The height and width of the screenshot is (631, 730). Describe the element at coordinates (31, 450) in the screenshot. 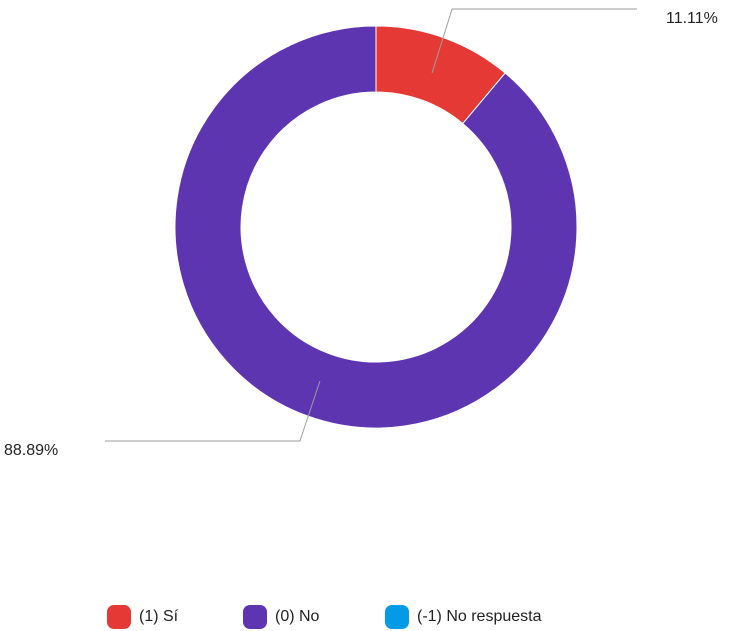

I see `value-label-no: 88.89%` at that location.